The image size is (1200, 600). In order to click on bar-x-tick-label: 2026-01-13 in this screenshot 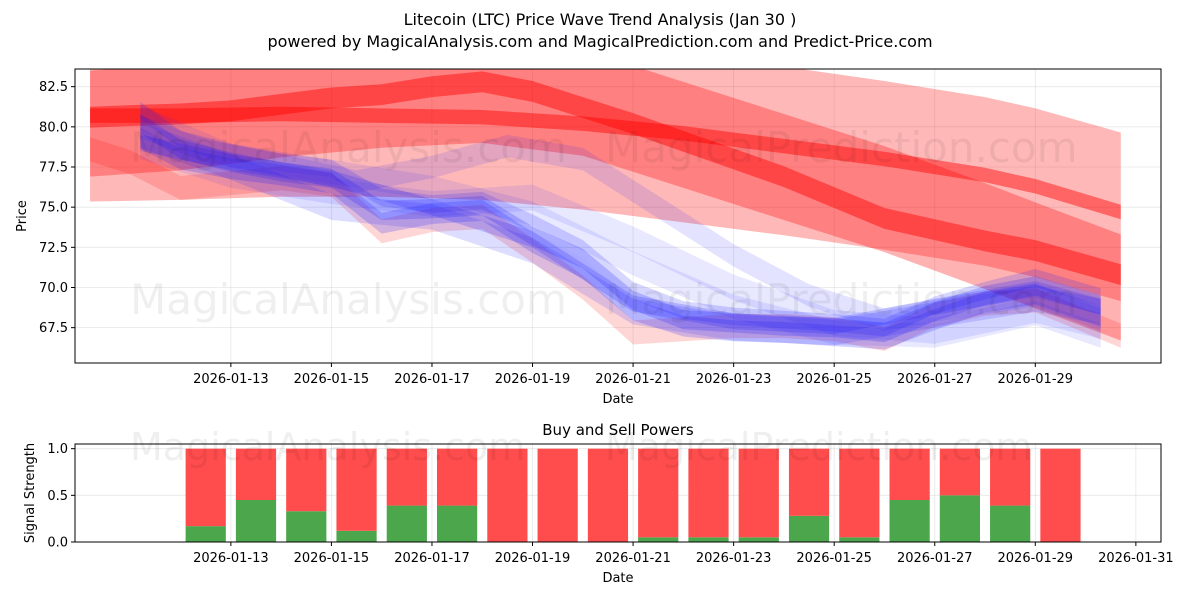, I will do `click(231, 558)`.